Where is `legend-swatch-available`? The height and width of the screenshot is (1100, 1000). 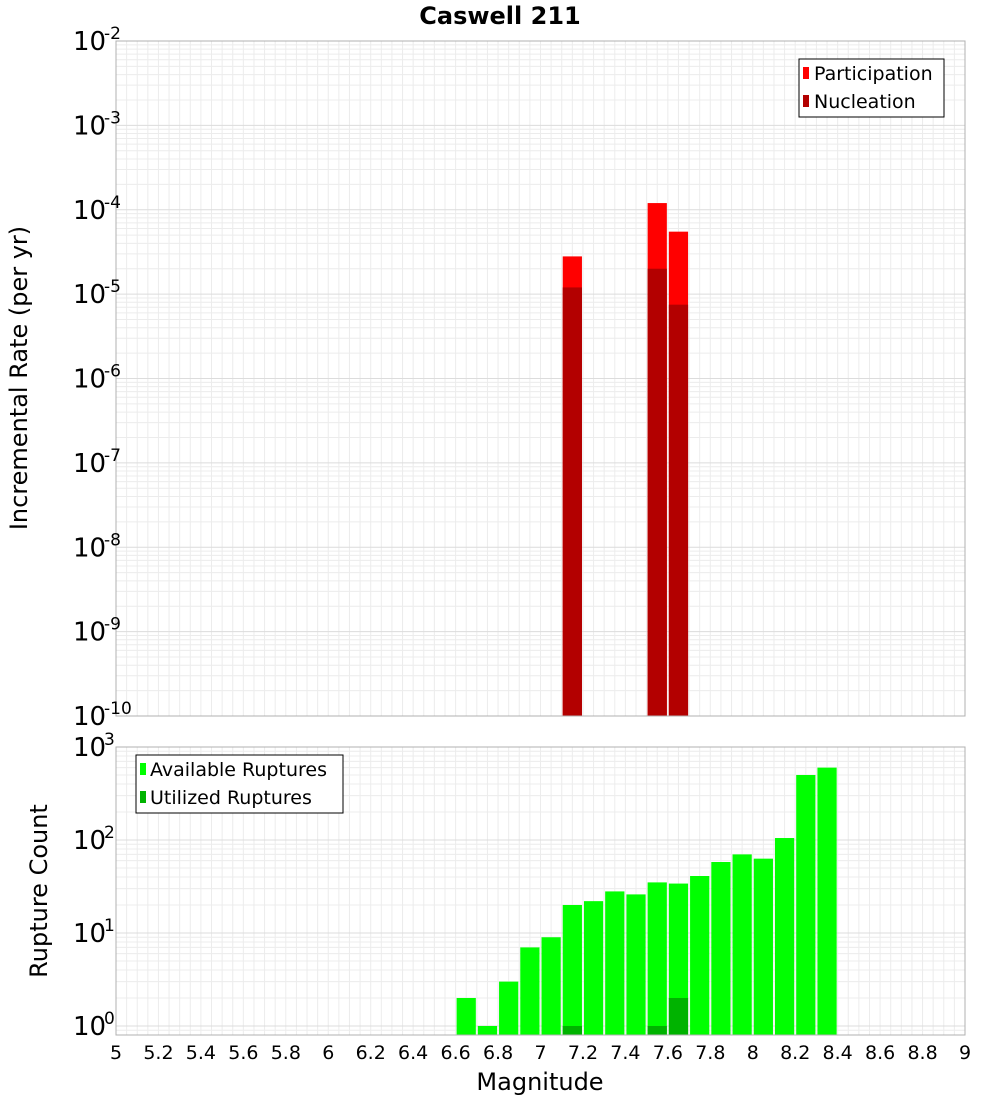 legend-swatch-available is located at coordinates (143, 769).